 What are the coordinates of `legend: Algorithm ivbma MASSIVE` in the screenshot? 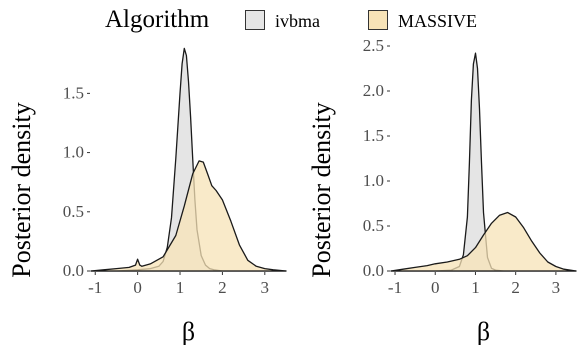 It's located at (291, 20).